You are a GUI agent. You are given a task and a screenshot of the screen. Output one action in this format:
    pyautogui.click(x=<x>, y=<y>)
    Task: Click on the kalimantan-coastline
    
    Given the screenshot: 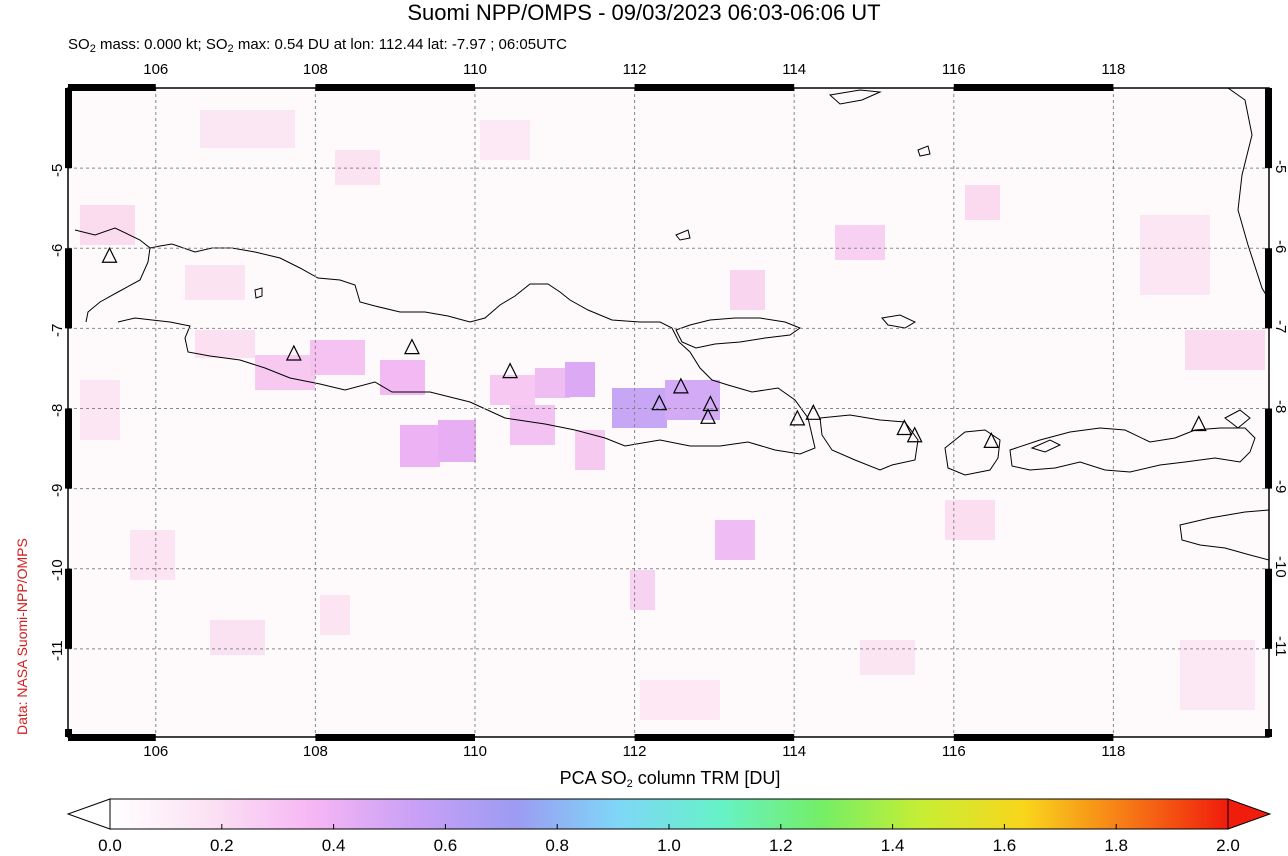 What is the action you would take?
    pyautogui.click(x=855, y=97)
    